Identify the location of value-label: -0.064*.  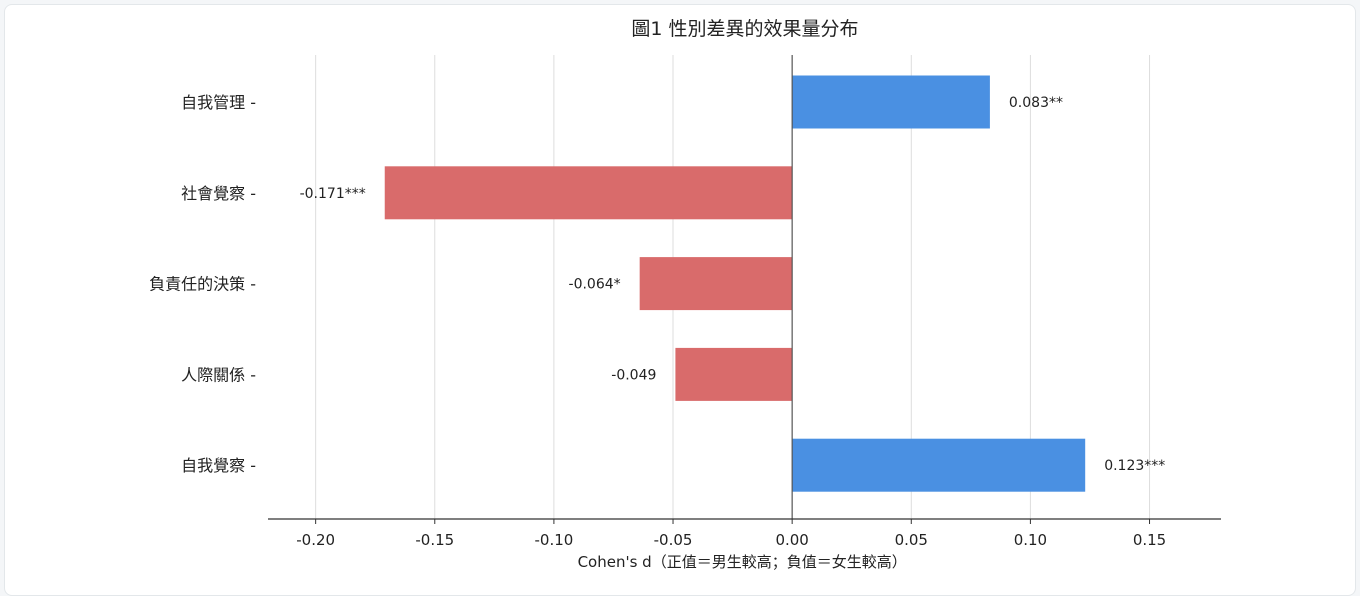
(595, 285).